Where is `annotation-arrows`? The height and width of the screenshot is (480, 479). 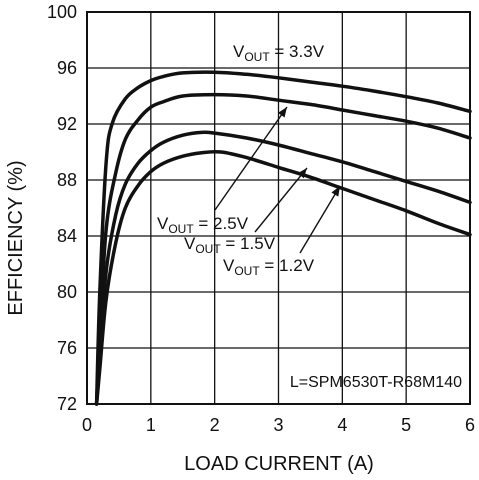 annotation-arrows is located at coordinates (277, 180).